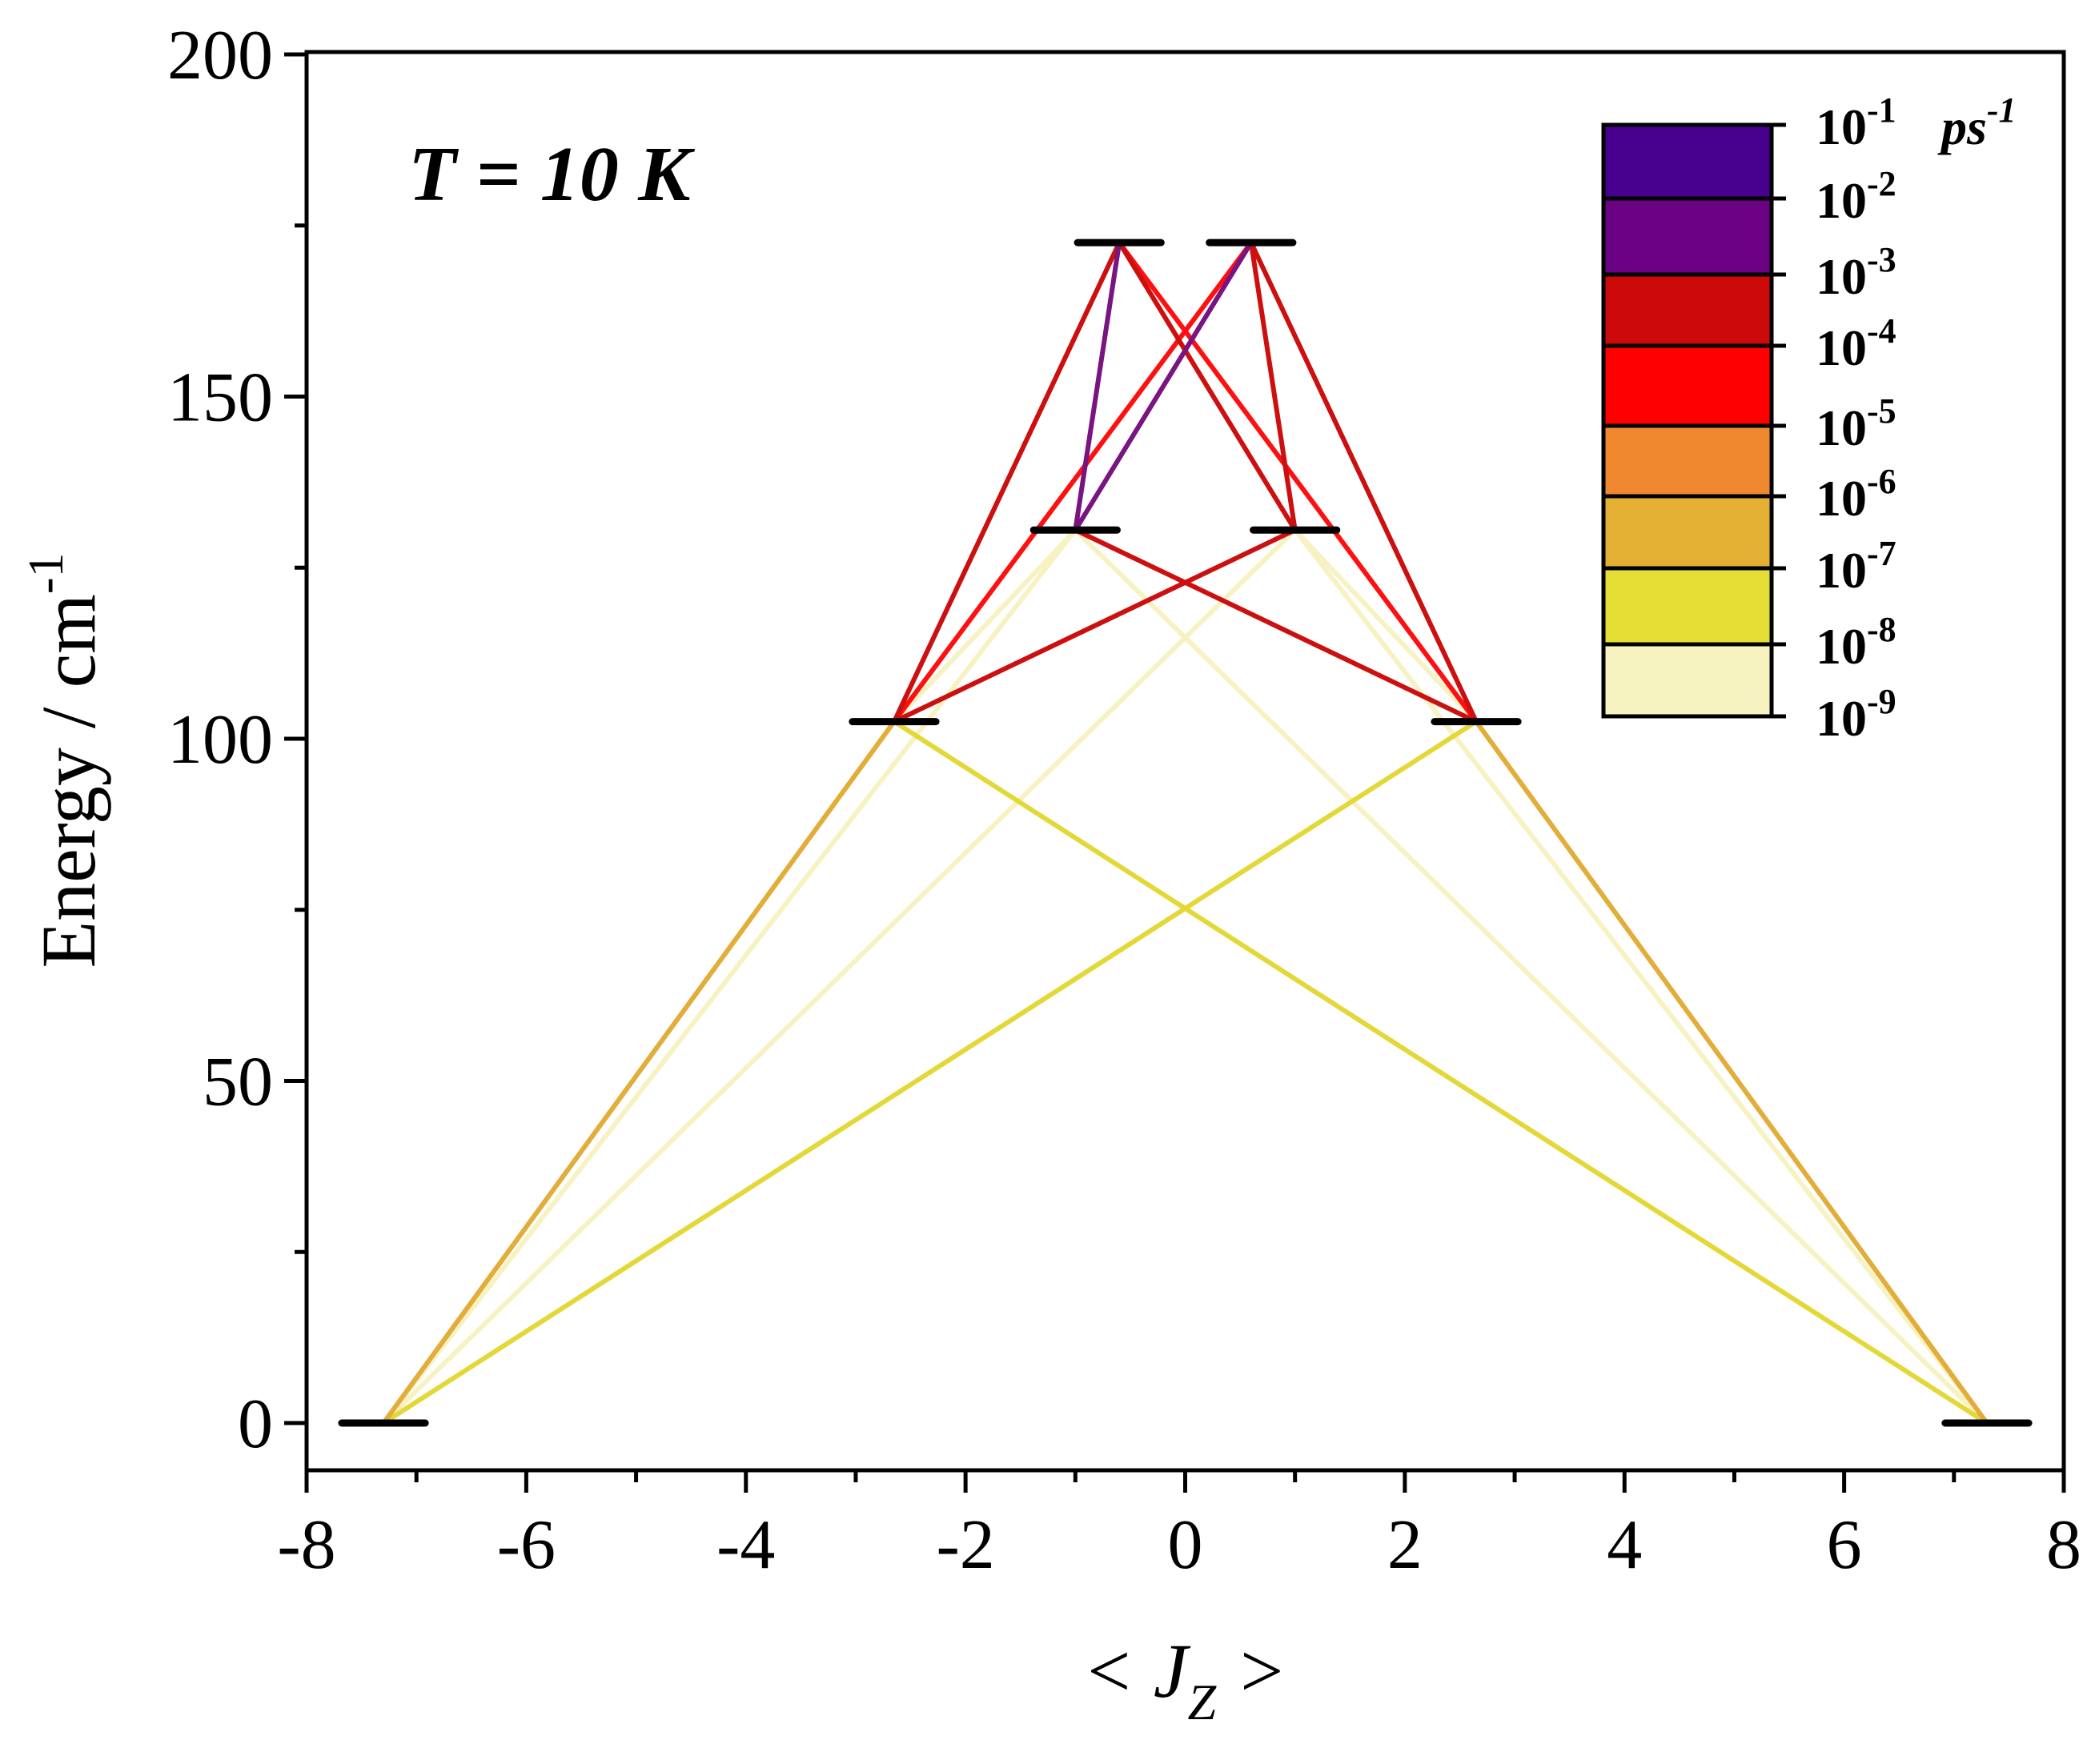 This screenshot has height=1764, width=2087. What do you see at coordinates (965, 1545) in the screenshot?
I see `x-tick-label: -2` at bounding box center [965, 1545].